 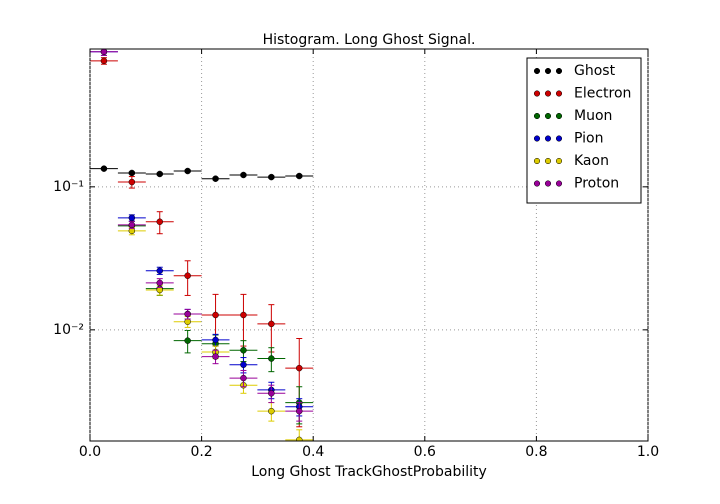 I want to click on y-tick-label: 10⁻², so click(x=68, y=330).